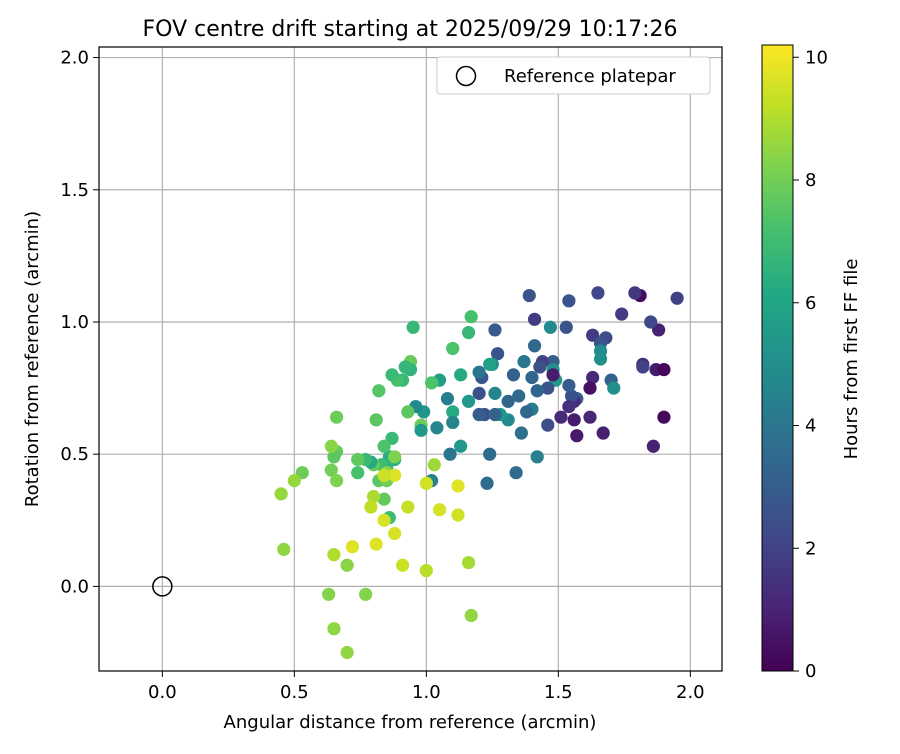 The height and width of the screenshot is (754, 900). I want to click on colorbar-label: Hours from first FF file, so click(851, 359).